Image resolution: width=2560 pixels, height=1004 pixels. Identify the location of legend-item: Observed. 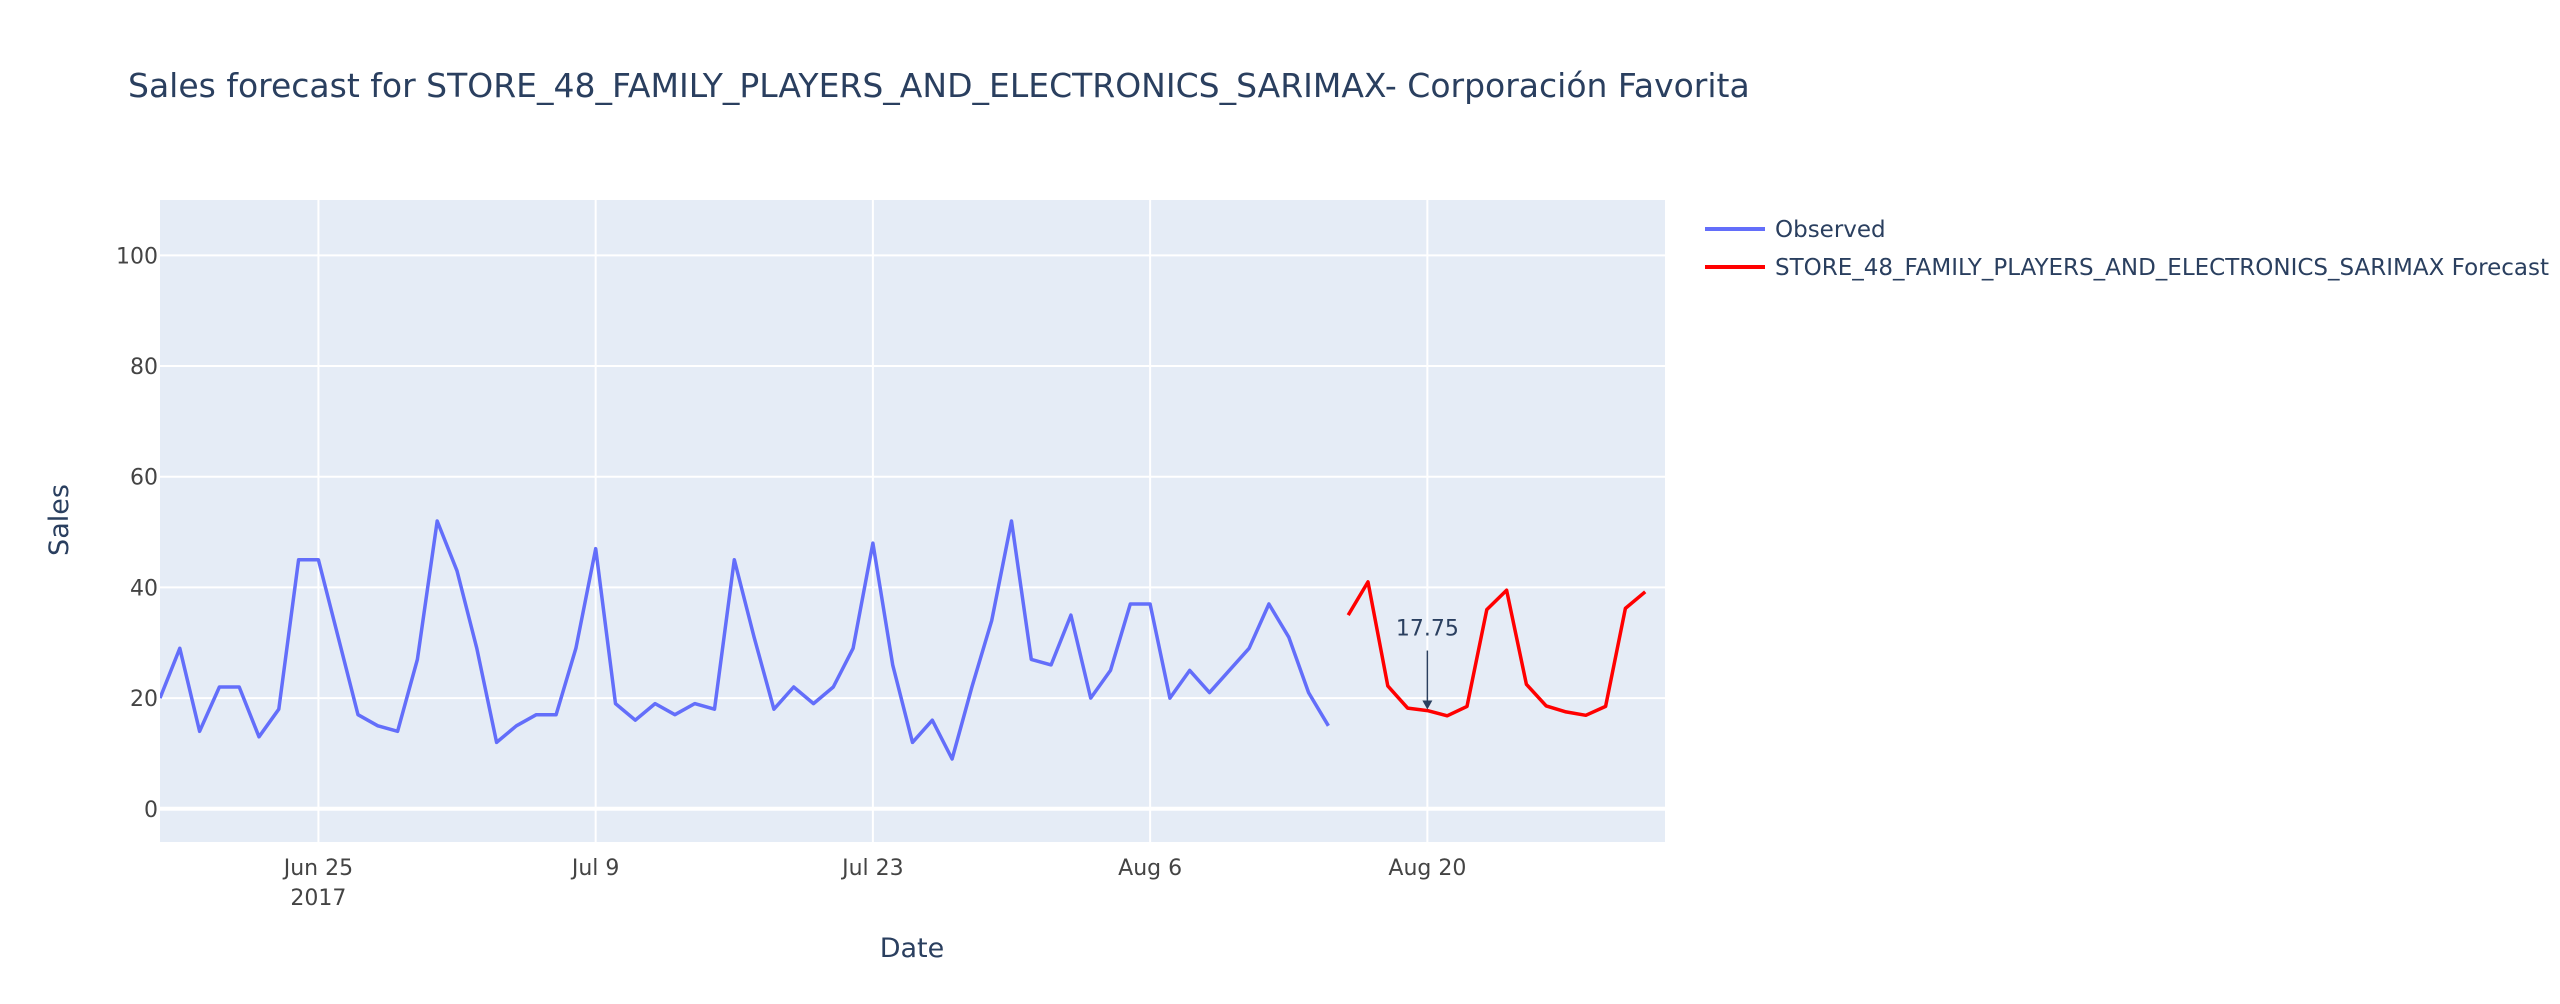
(1795, 230).